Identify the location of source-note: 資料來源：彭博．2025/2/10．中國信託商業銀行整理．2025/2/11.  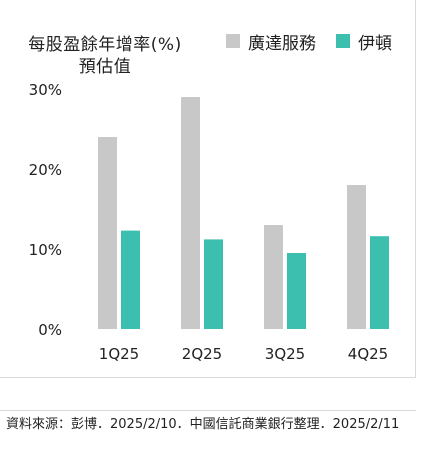
(203, 424).